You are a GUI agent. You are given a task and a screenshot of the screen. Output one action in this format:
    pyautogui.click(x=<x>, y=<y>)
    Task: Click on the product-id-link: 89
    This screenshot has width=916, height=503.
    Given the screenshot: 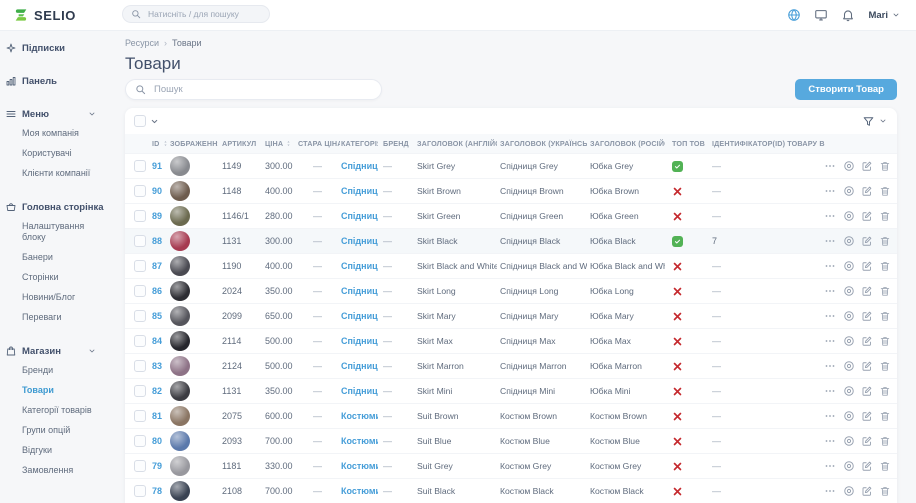 What is the action you would take?
    pyautogui.click(x=157, y=216)
    